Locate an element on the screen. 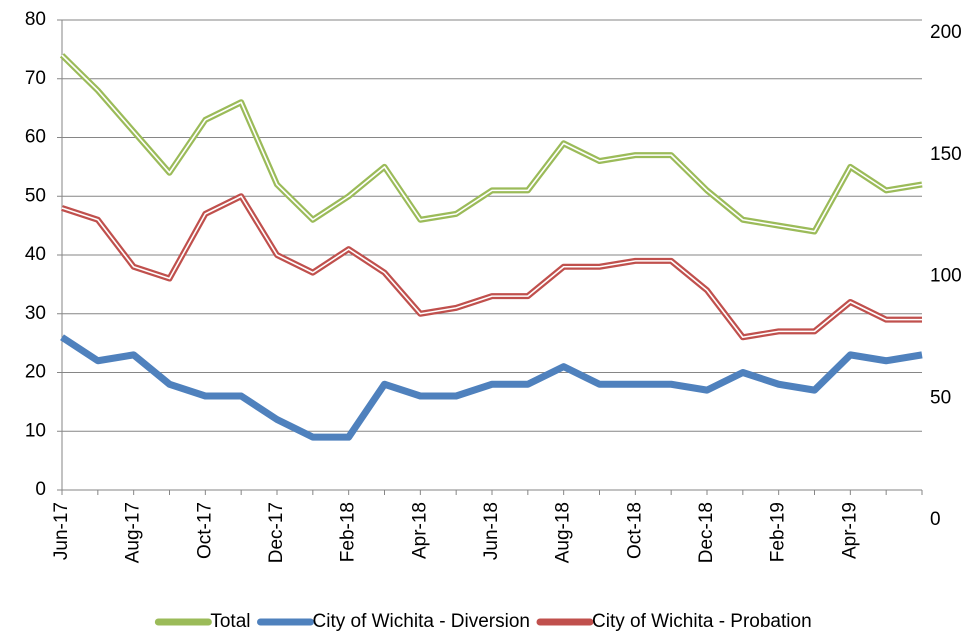  legend-item: City of Wichita - Diversion is located at coordinates (394, 621).